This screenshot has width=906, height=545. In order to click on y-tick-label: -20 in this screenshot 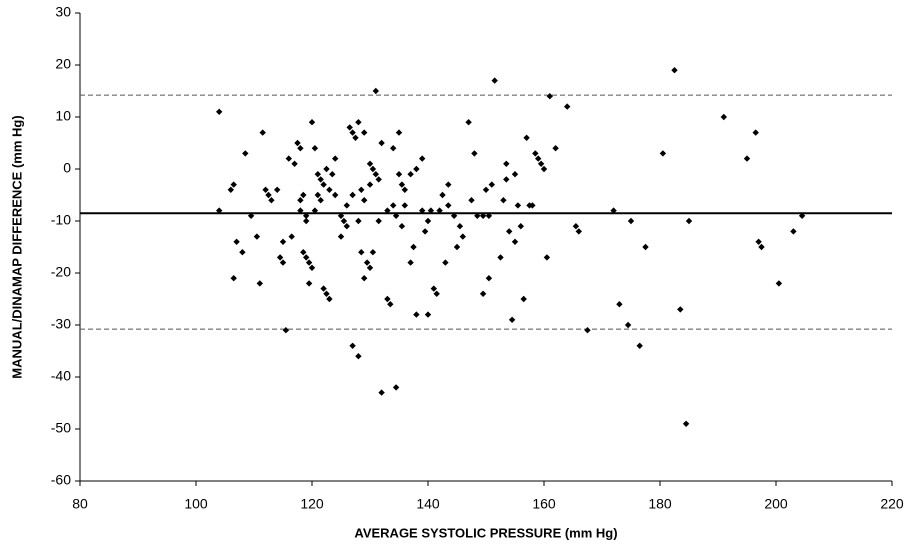, I will do `click(61, 272)`.